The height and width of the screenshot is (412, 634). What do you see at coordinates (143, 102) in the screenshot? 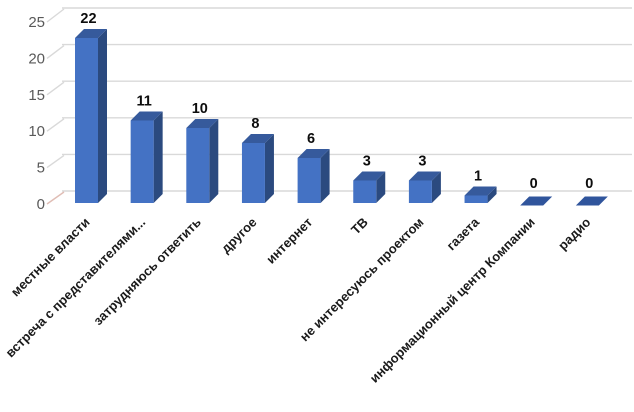
I see `bar-value-label: 11` at bounding box center [143, 102].